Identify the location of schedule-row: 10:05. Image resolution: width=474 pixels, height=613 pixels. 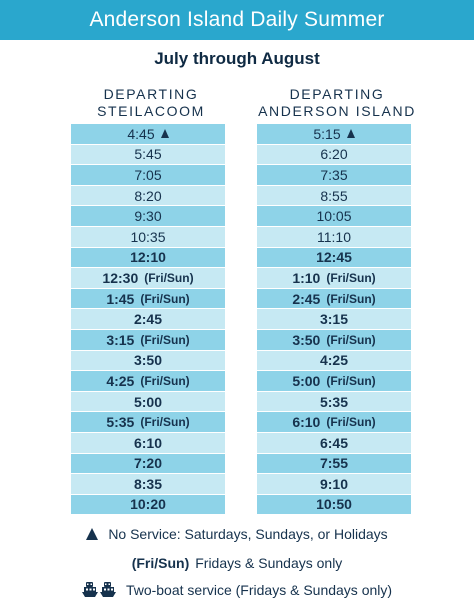
(334, 216).